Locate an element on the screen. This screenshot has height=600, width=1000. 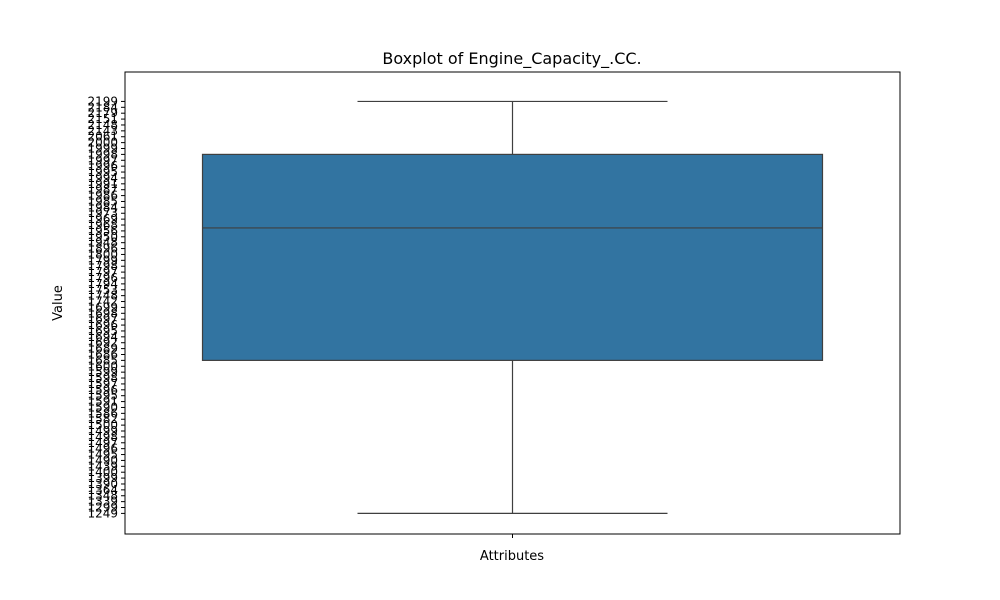
y-tick-label: 1948 is located at coordinates (102, 243).